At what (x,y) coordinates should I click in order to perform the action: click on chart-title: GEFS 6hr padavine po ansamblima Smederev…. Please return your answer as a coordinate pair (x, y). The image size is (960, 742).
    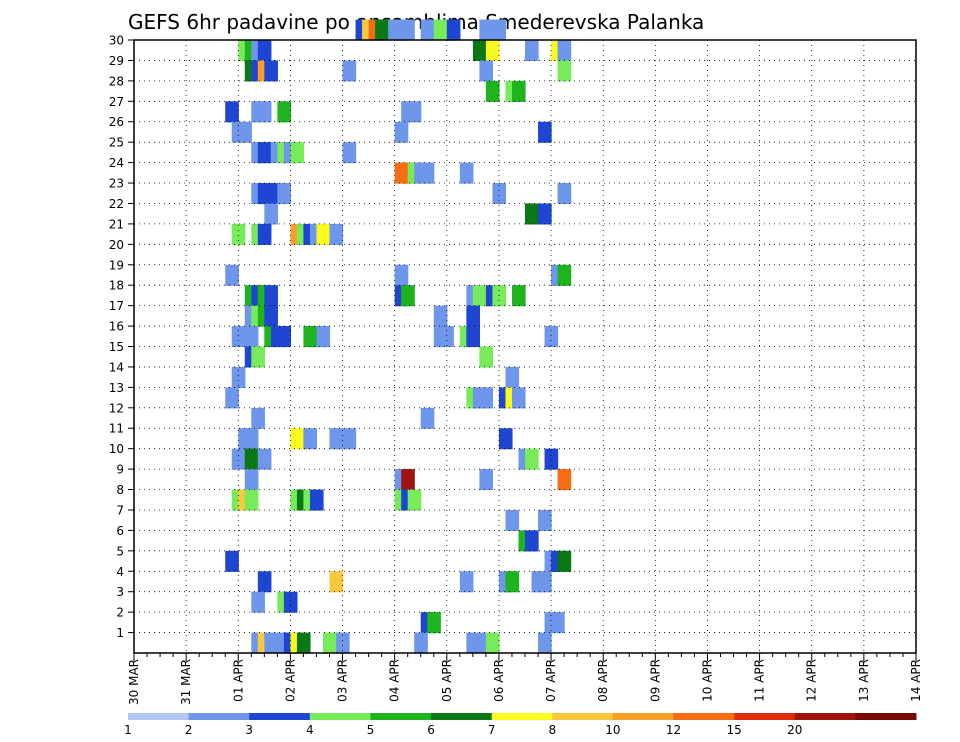
    Looking at the image, I should click on (416, 22).